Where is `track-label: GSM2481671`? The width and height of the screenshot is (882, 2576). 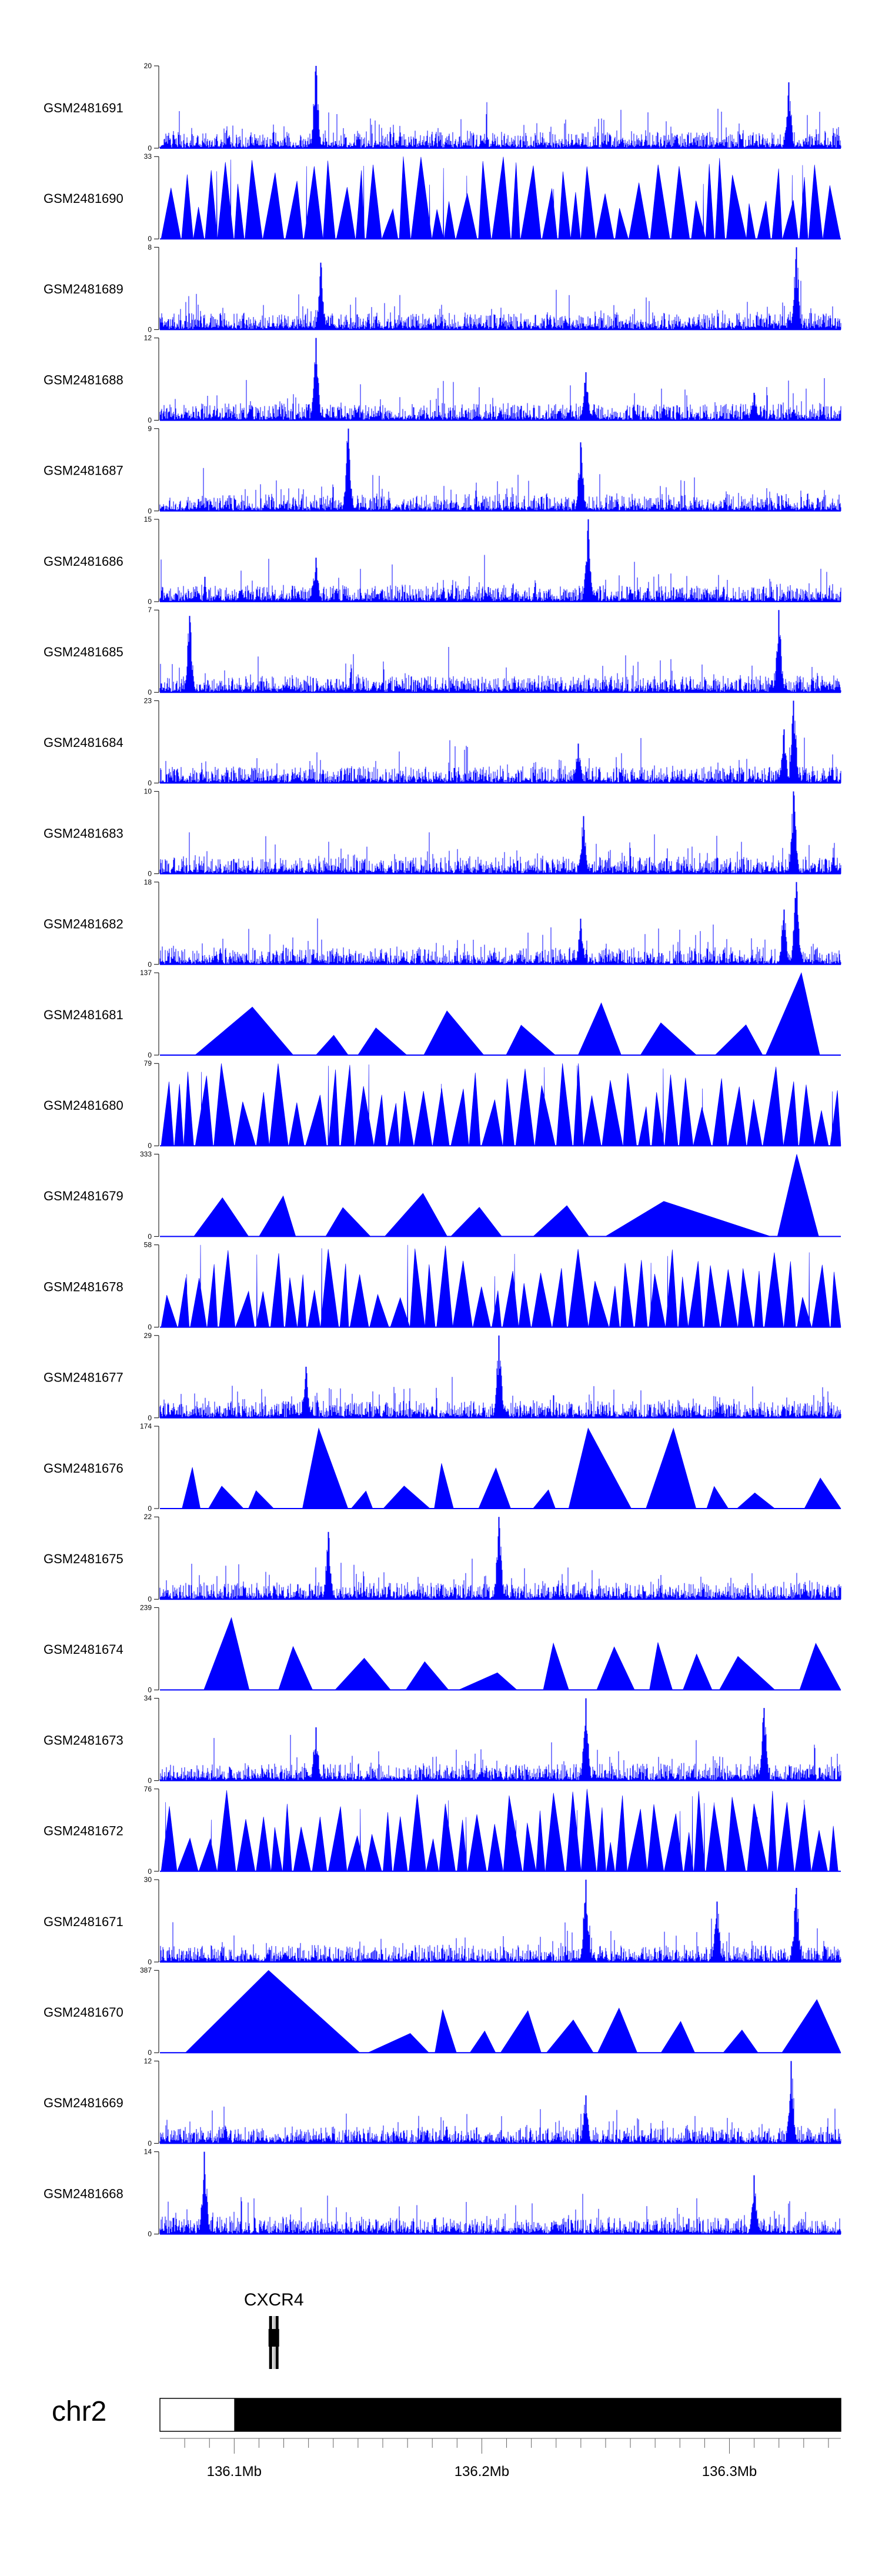 track-label: GSM2481671 is located at coordinates (83, 1921).